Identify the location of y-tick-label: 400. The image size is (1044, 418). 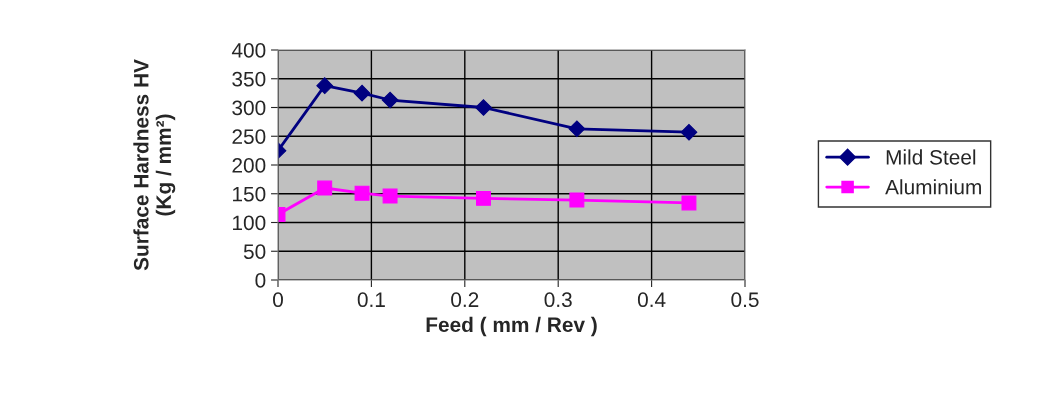
(248, 50).